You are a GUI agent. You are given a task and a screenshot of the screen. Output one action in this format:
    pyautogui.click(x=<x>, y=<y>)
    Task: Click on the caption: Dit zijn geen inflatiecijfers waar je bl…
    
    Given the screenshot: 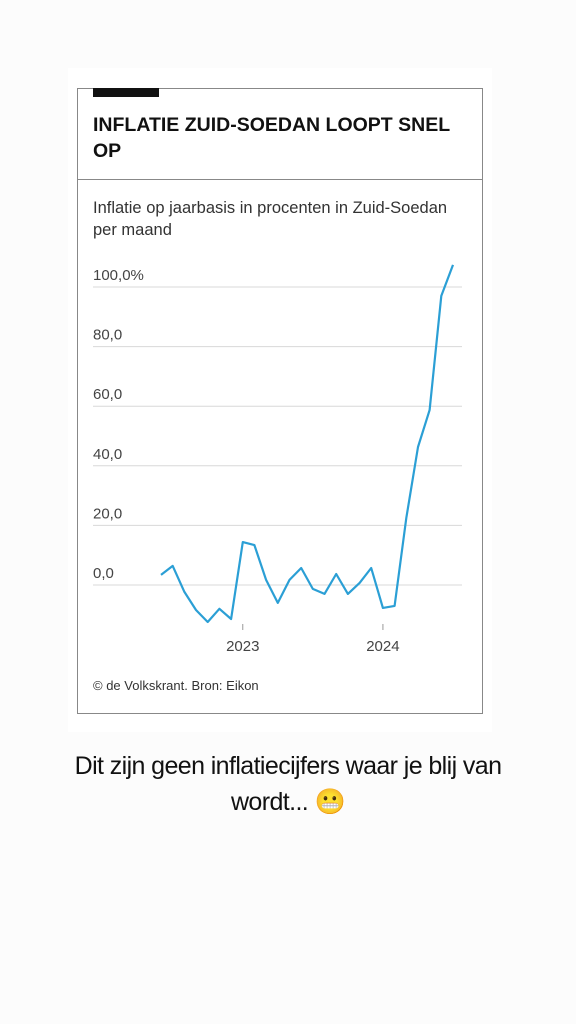 What is the action you would take?
    pyautogui.click(x=288, y=784)
    